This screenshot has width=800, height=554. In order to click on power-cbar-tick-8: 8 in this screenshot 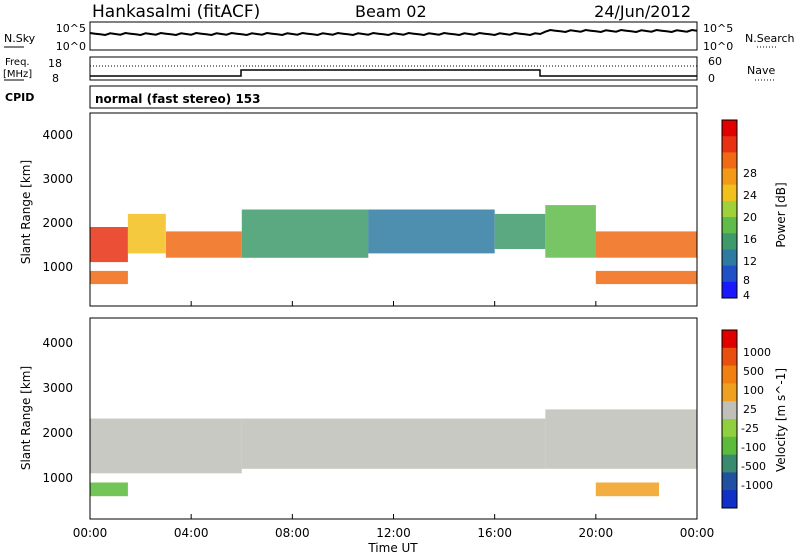, I will do `click(746, 280)`.